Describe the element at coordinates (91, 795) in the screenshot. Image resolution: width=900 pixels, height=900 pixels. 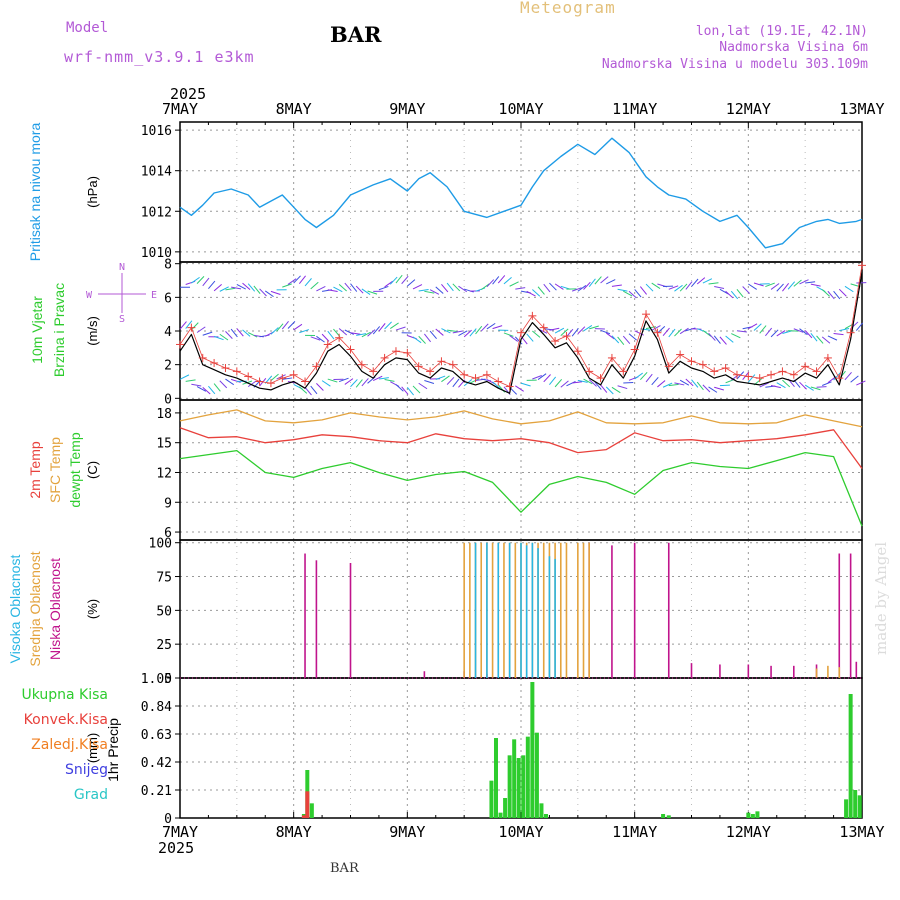
I see `precip-legend-item: Grad` at that location.